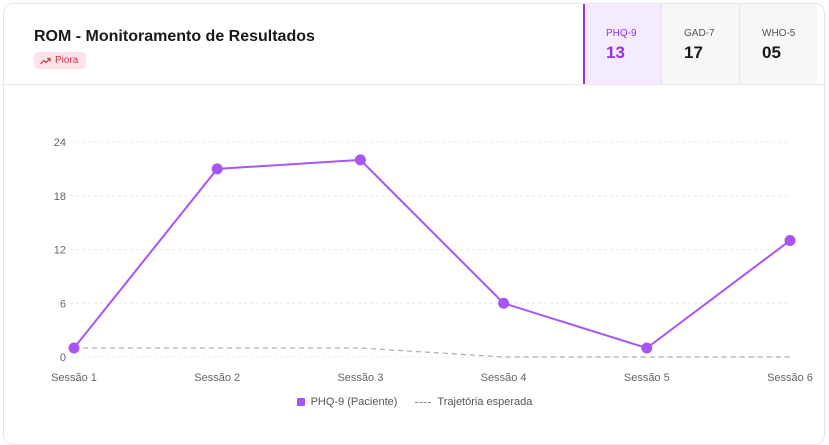  I want to click on y-tick-label: 18, so click(60, 197).